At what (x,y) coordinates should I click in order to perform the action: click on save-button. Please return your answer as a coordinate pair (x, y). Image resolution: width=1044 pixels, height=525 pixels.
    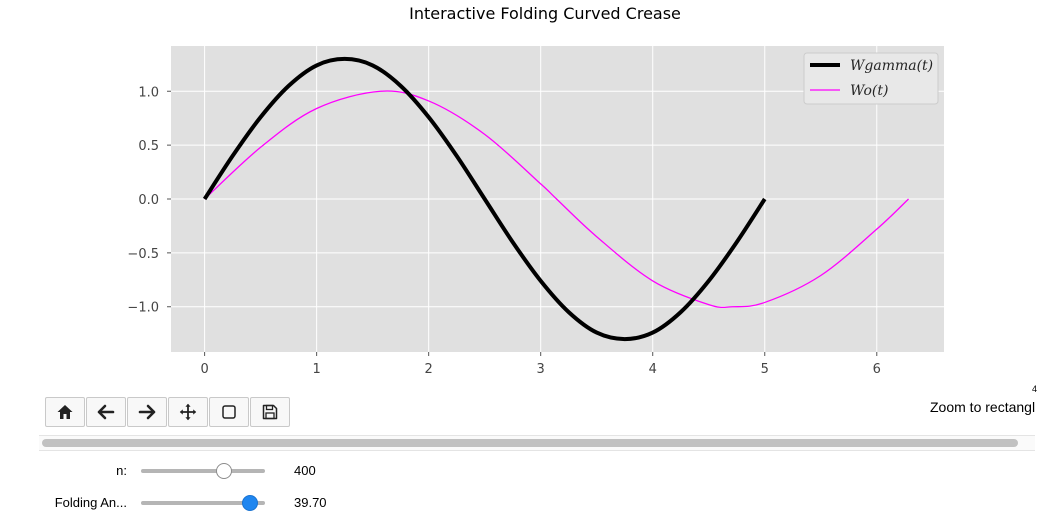
    Looking at the image, I should click on (270, 412).